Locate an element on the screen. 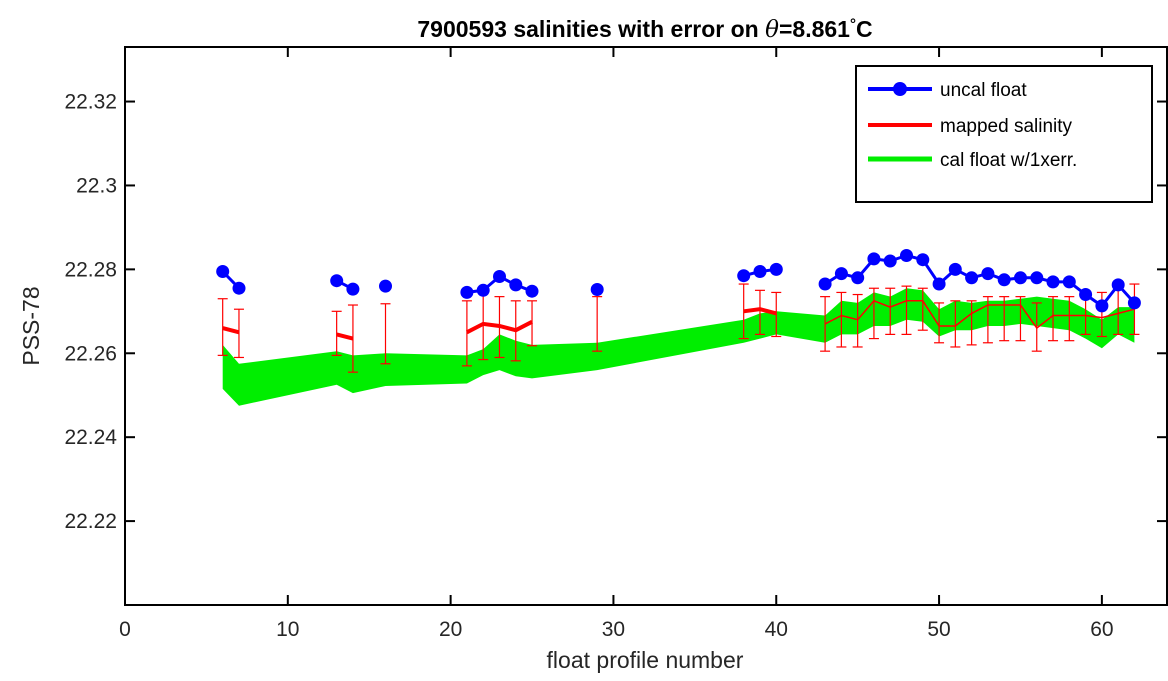  y-tick-label: 22.28 is located at coordinates (90, 269).